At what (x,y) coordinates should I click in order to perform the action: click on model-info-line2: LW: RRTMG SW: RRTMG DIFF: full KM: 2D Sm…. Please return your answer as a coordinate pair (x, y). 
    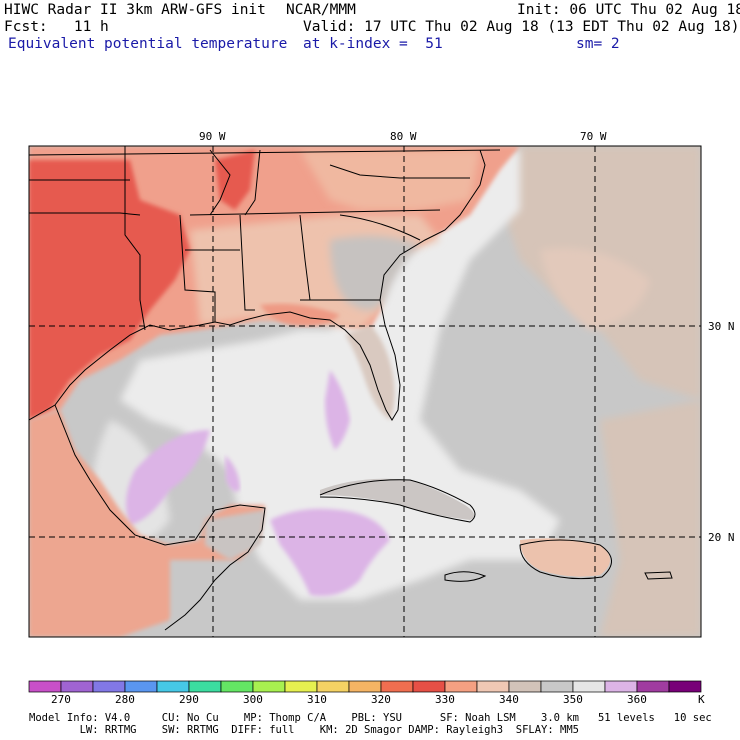
    Looking at the image, I should click on (304, 730).